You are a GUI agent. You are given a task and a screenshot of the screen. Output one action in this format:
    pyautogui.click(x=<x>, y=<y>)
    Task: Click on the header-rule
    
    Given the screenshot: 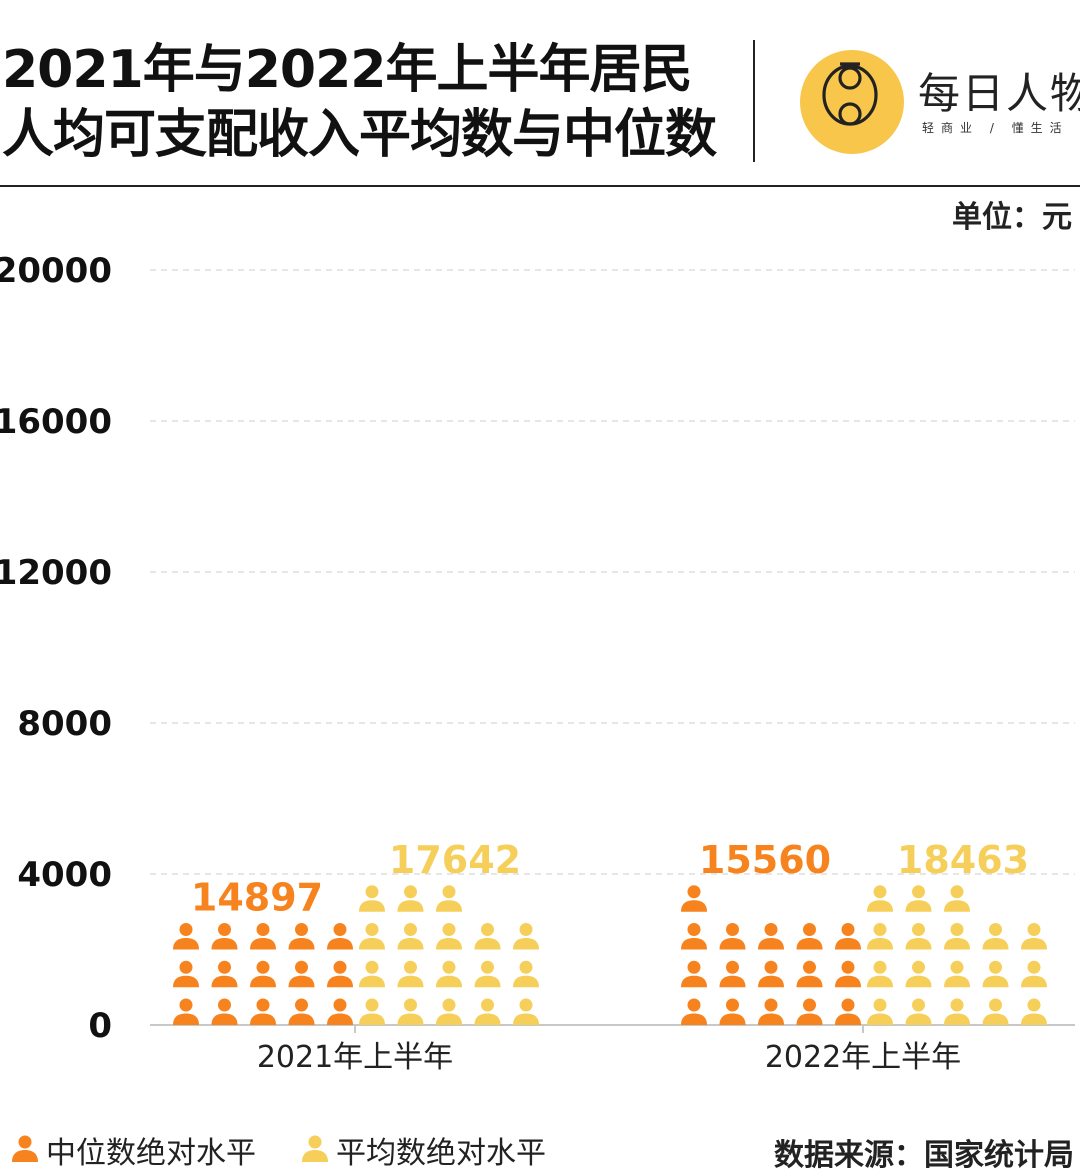 What is the action you would take?
    pyautogui.click(x=540, y=186)
    